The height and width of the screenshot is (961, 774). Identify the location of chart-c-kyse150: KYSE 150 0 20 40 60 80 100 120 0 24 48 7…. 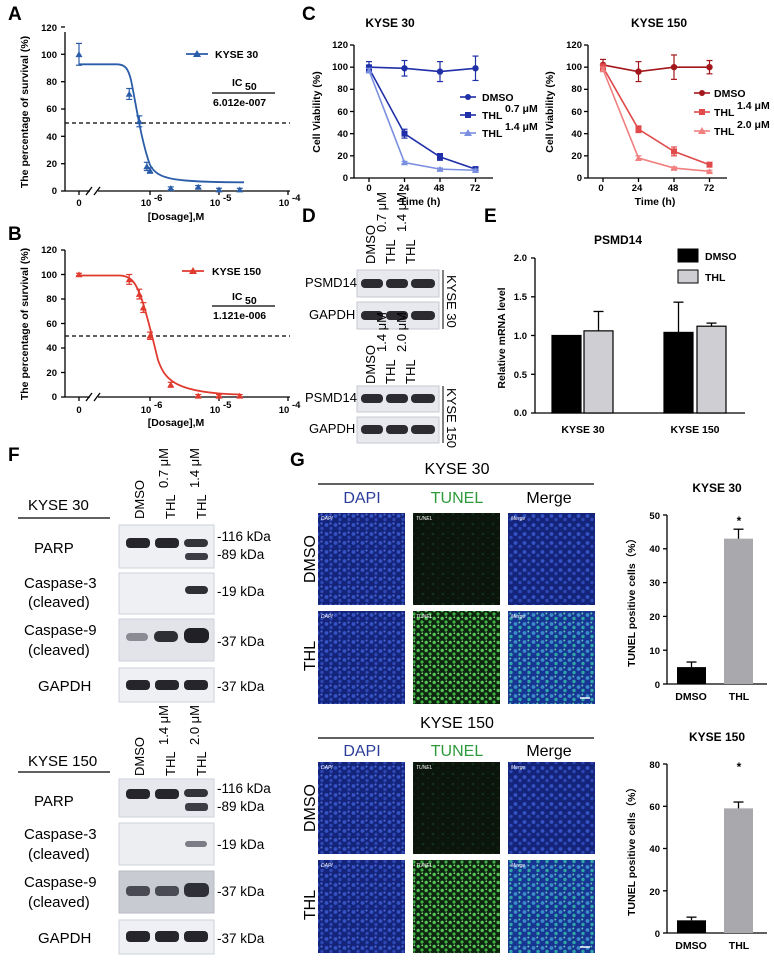
(657, 112).